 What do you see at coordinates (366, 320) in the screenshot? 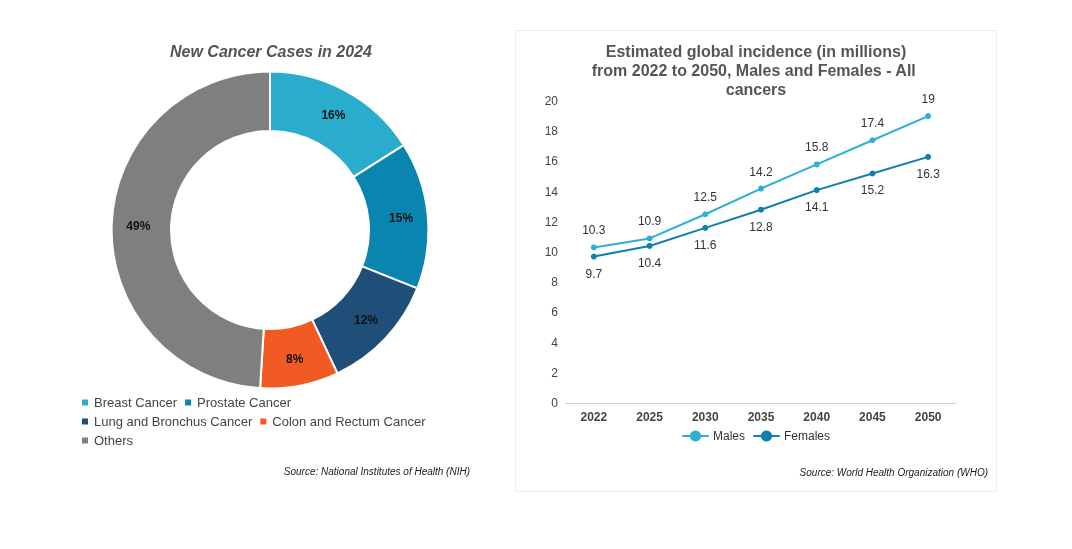
I see `data-label: 12%` at bounding box center [366, 320].